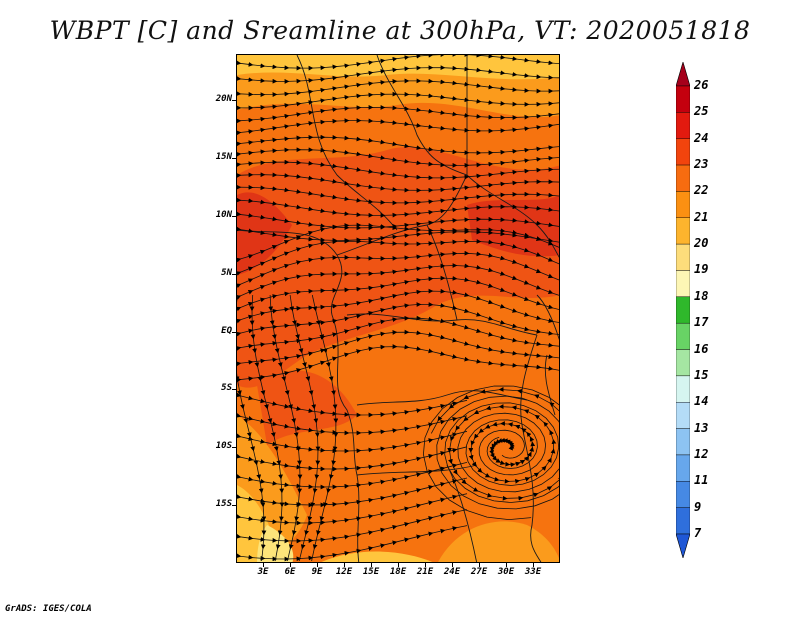 The width and height of the screenshot is (800, 618). I want to click on colorbar-label: 26, so click(701, 85).